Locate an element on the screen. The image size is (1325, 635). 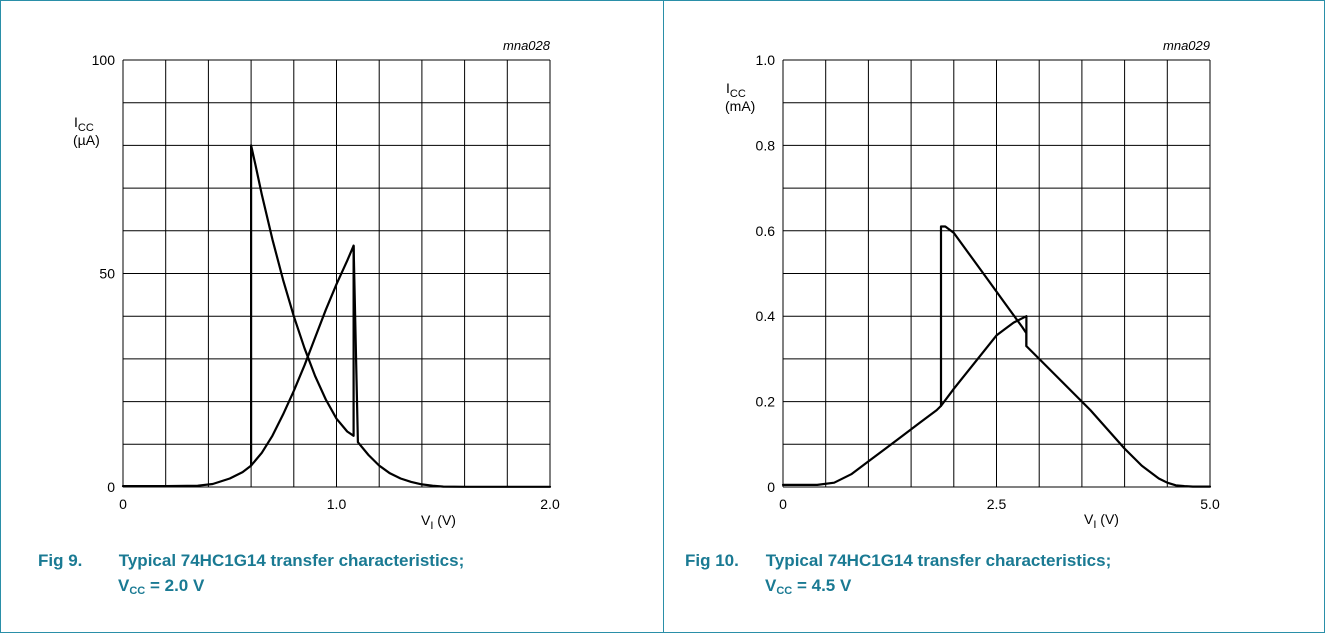
y-tick-label: 1.0 is located at coordinates (766, 60).